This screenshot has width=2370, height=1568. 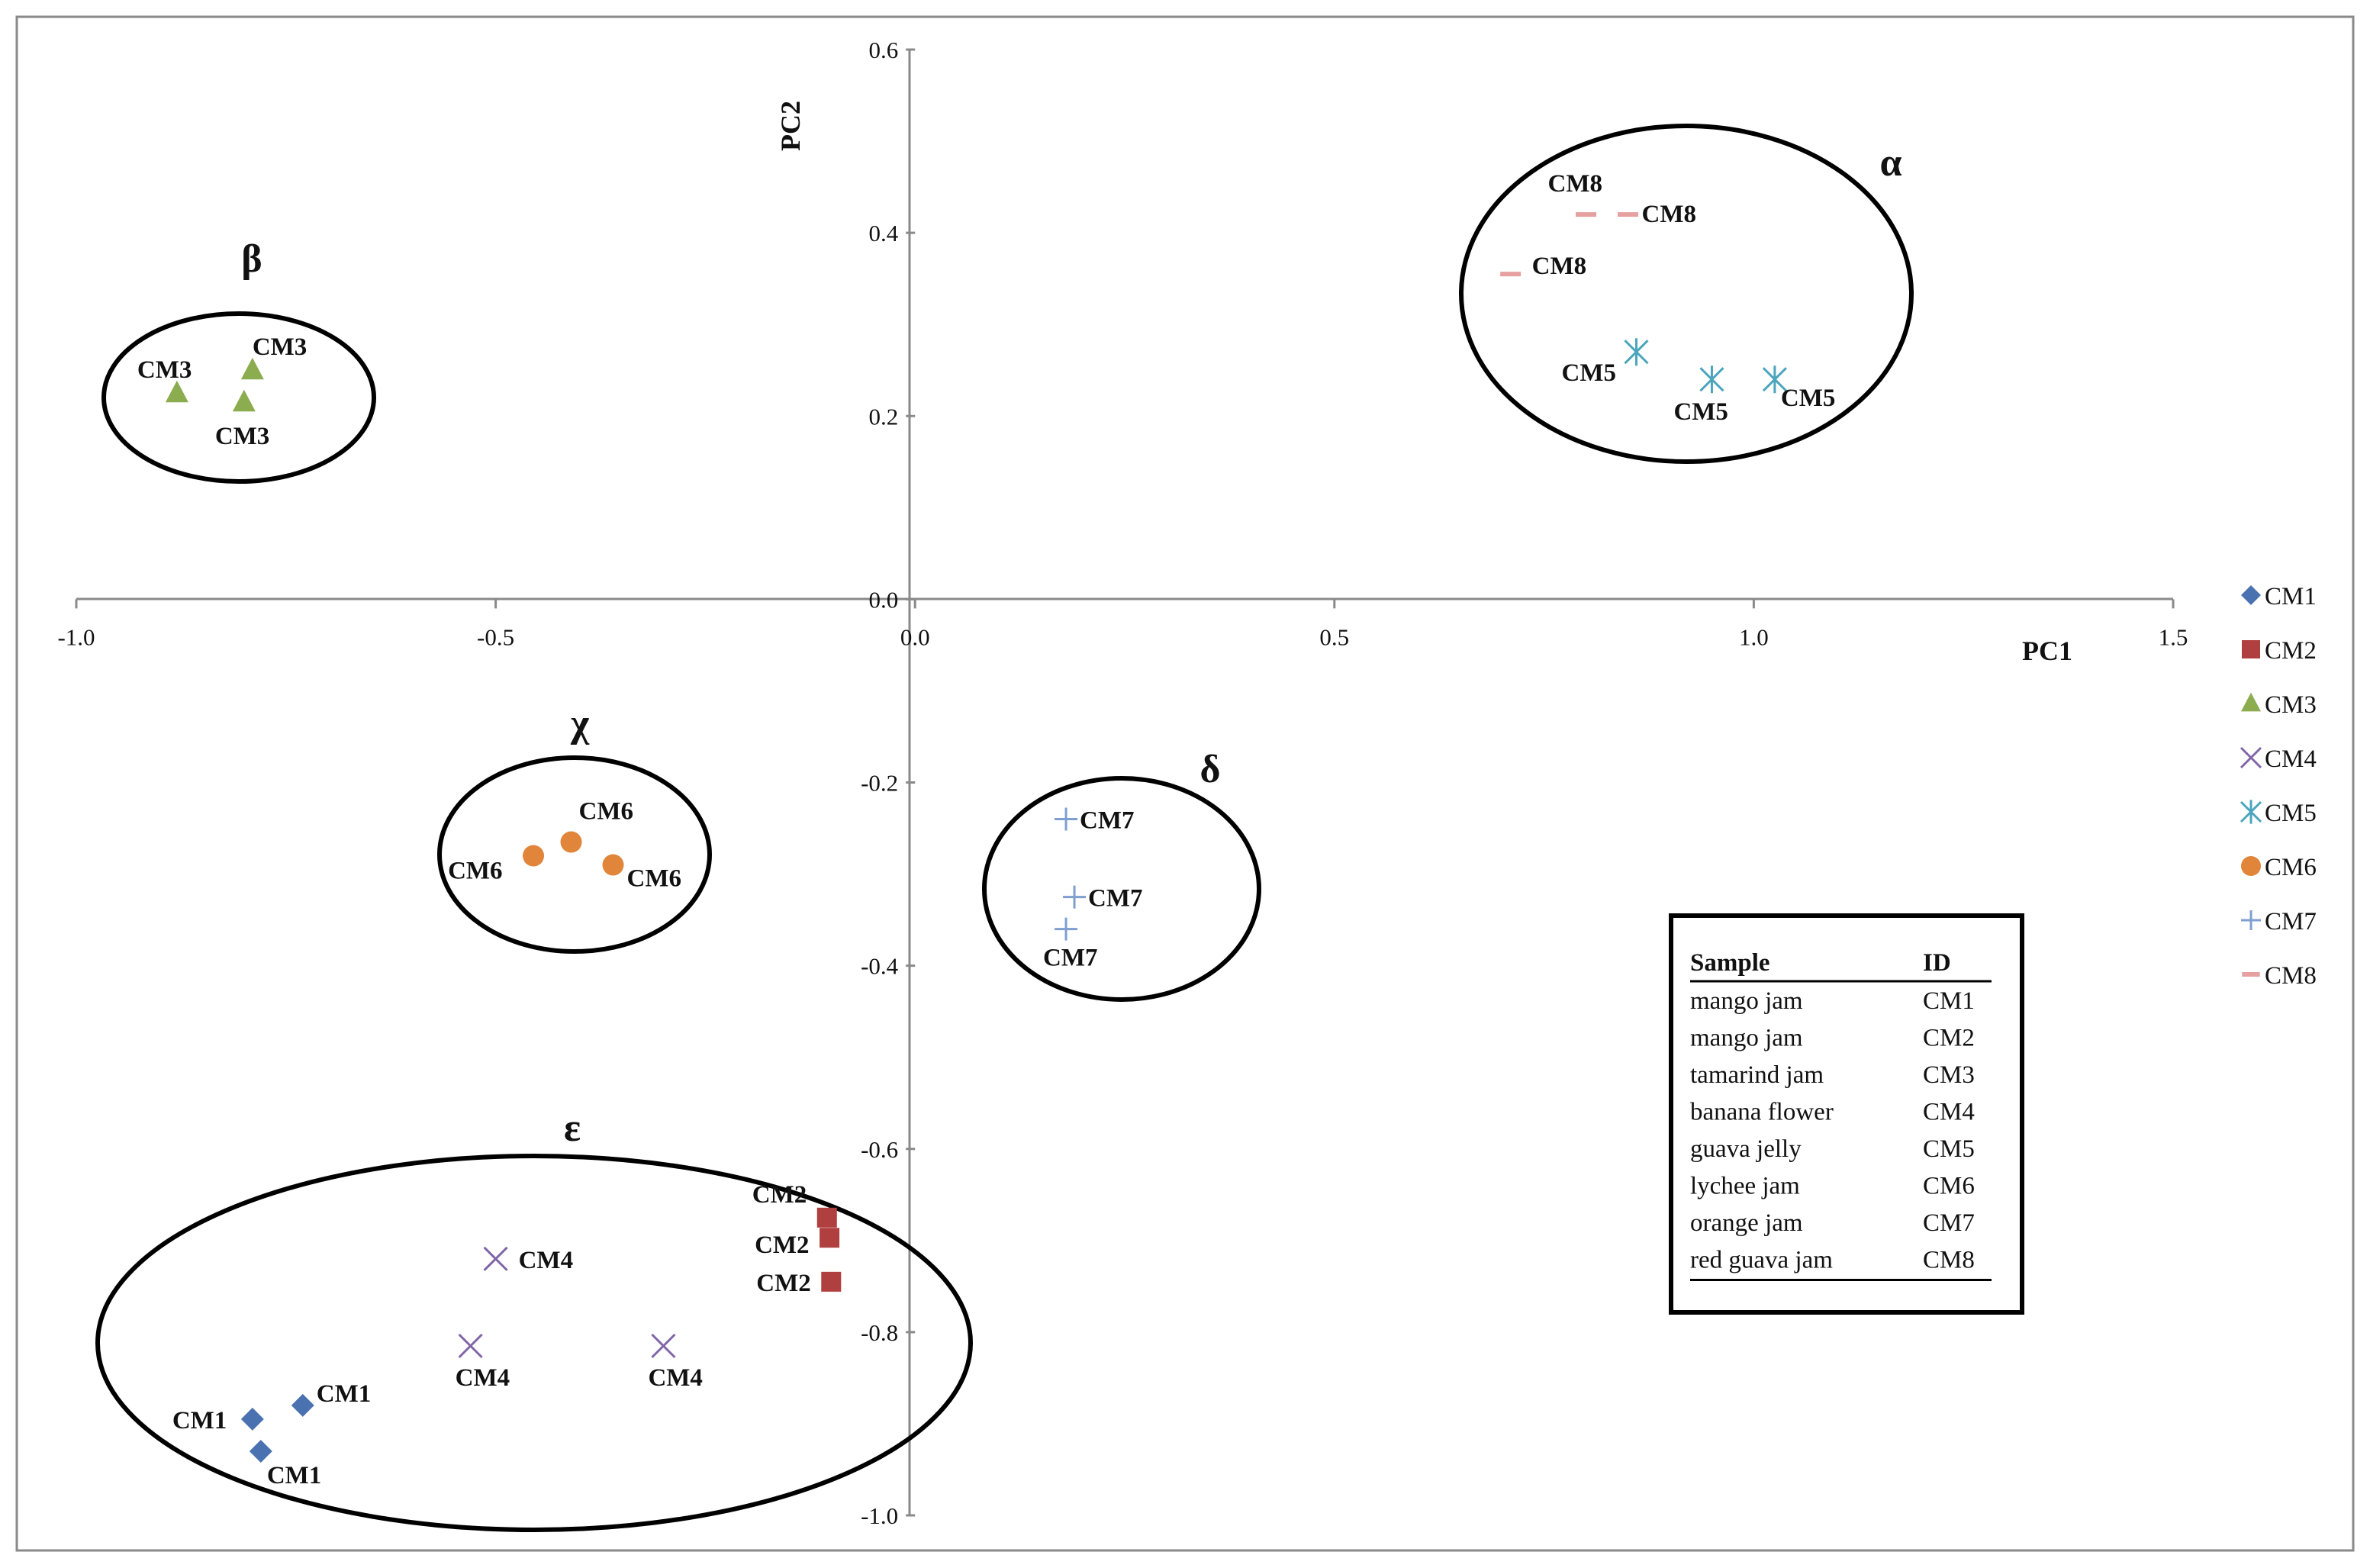 I want to click on table-cell-id: CM4, so click(x=1949, y=1112).